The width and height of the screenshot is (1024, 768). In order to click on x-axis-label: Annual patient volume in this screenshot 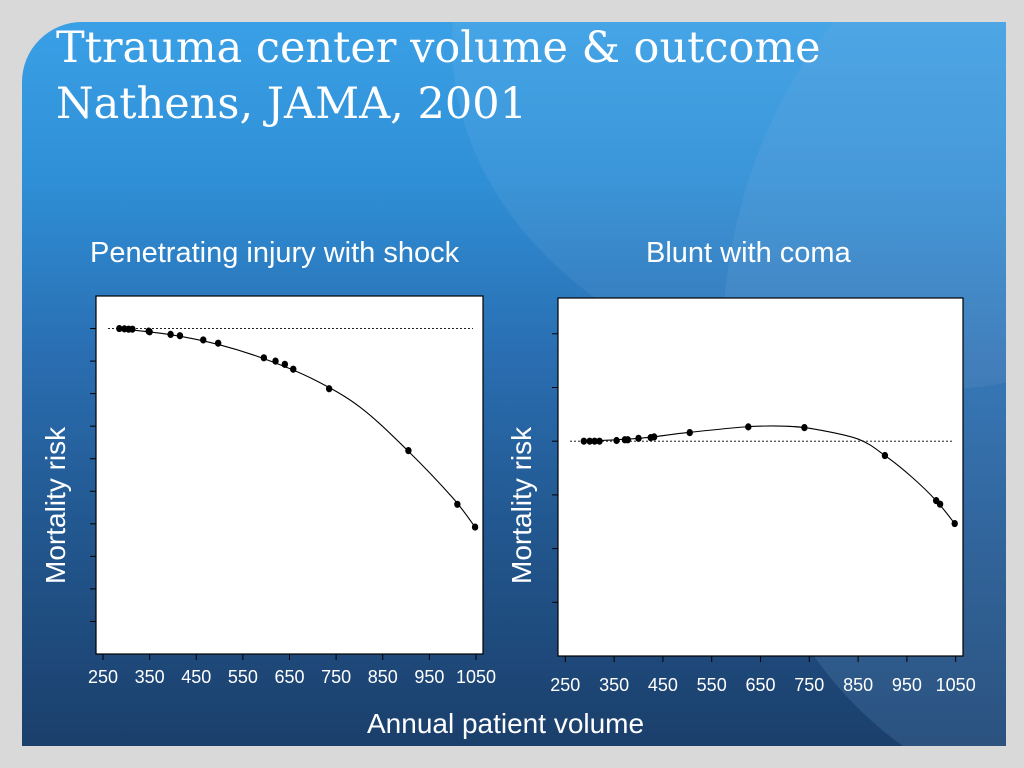, I will do `click(506, 723)`.